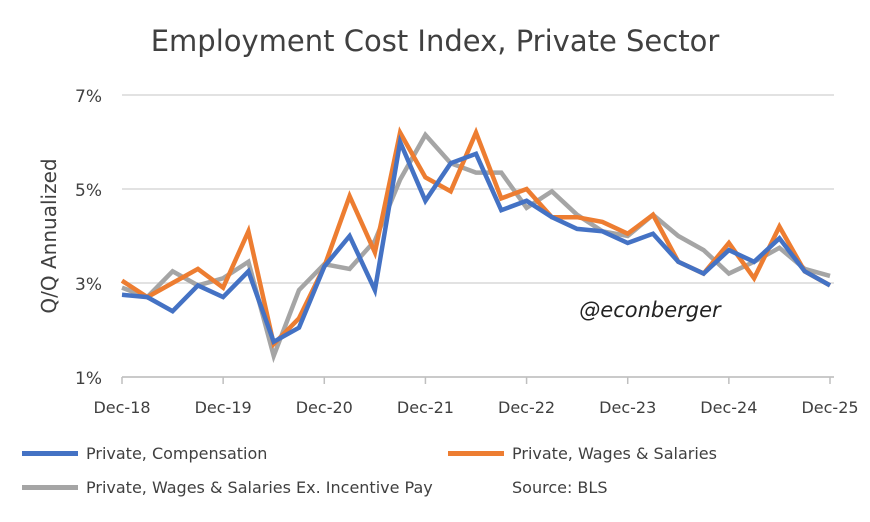 The width and height of the screenshot is (870, 522). Describe the element at coordinates (526, 407) in the screenshot. I see `x-tick-label: Dec-22` at that location.